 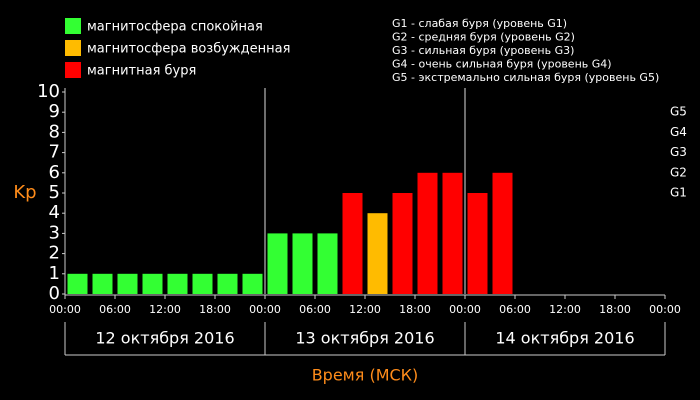 What do you see at coordinates (188, 49) in the screenshot?
I see `legend-label: магнитосфера возбужденная` at bounding box center [188, 49].